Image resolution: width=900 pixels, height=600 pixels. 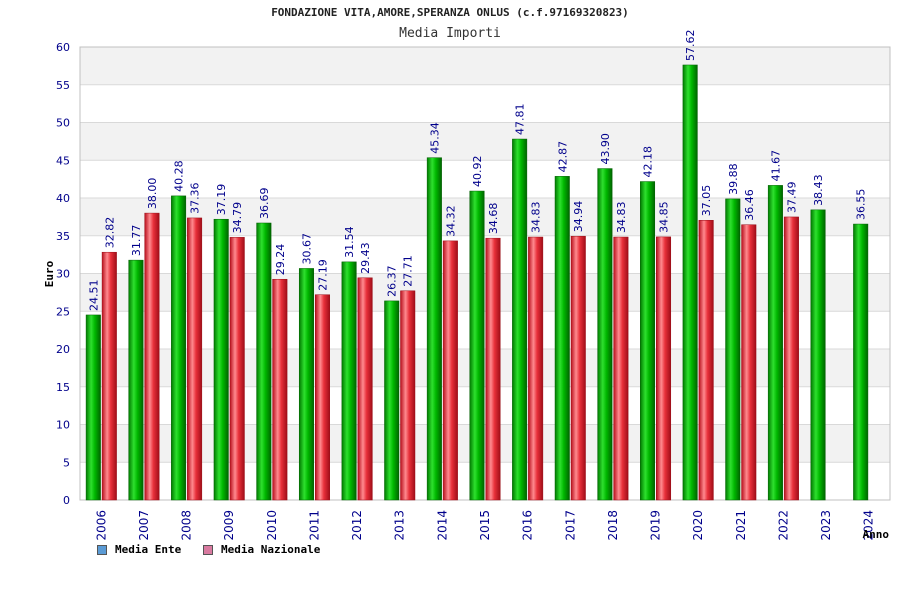 I want to click on x-axis-title: Anno, so click(x=876, y=534).